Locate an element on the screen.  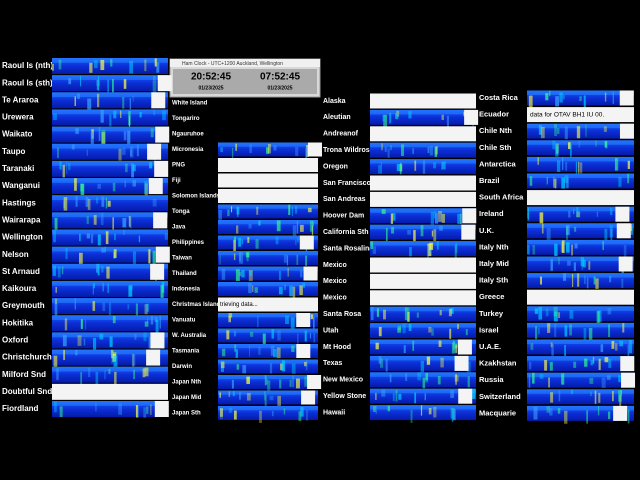
station-label: Costa Rica is located at coordinates (499, 97).